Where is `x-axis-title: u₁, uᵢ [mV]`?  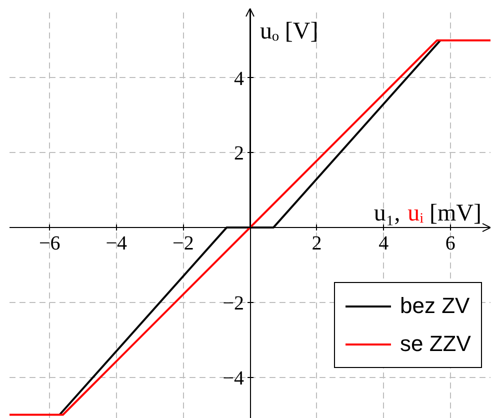 x-axis-title: u₁, uᵢ [mV] is located at coordinates (428, 213).